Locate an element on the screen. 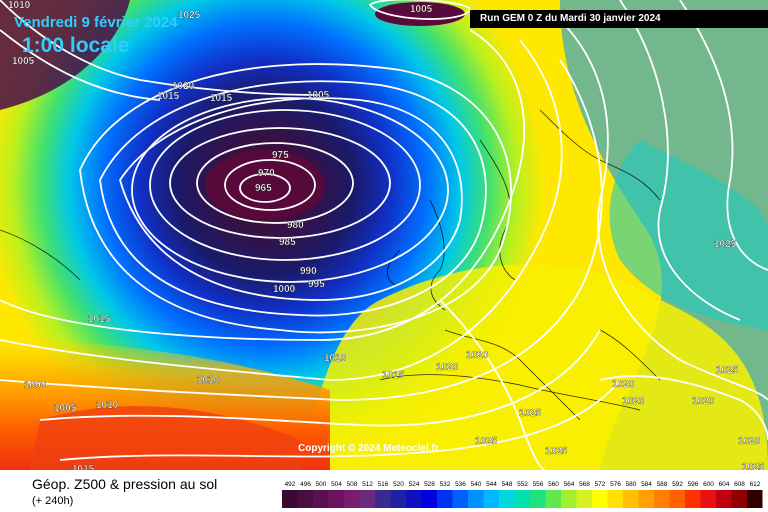 The image size is (768, 512). legend-tick-label: 508 is located at coordinates (352, 484).